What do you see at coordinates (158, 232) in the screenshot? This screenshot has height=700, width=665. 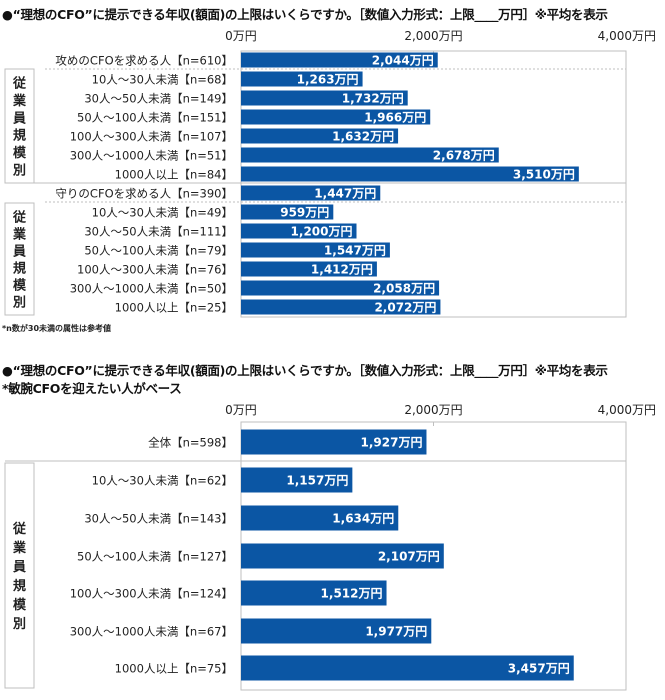 I see `category-label: 30人～50人未満【n=111】` at bounding box center [158, 232].